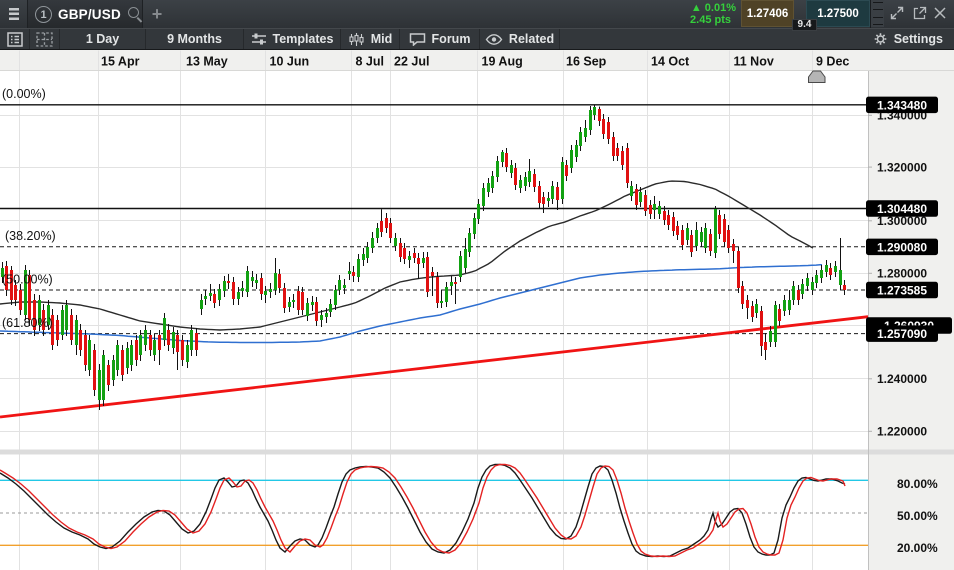 The height and width of the screenshot is (570, 954). I want to click on svg-text: (61.80%), so click(27, 323).